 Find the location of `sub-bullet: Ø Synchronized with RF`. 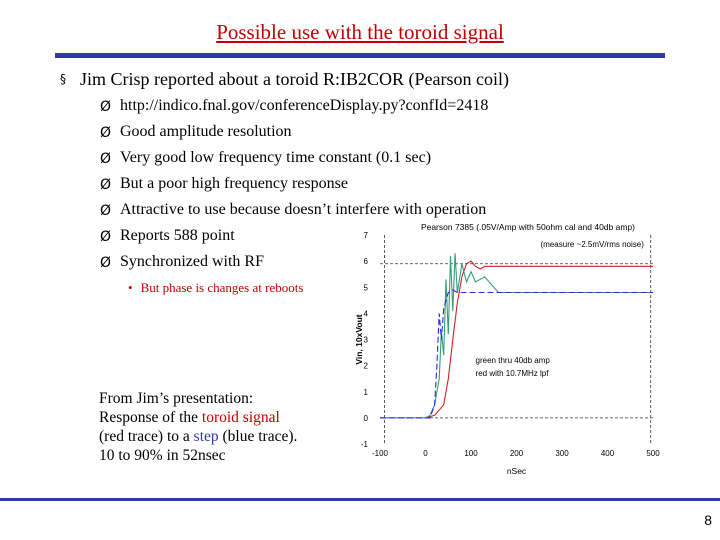

sub-bullet: Ø Synchronized with RF is located at coordinates (182, 263).